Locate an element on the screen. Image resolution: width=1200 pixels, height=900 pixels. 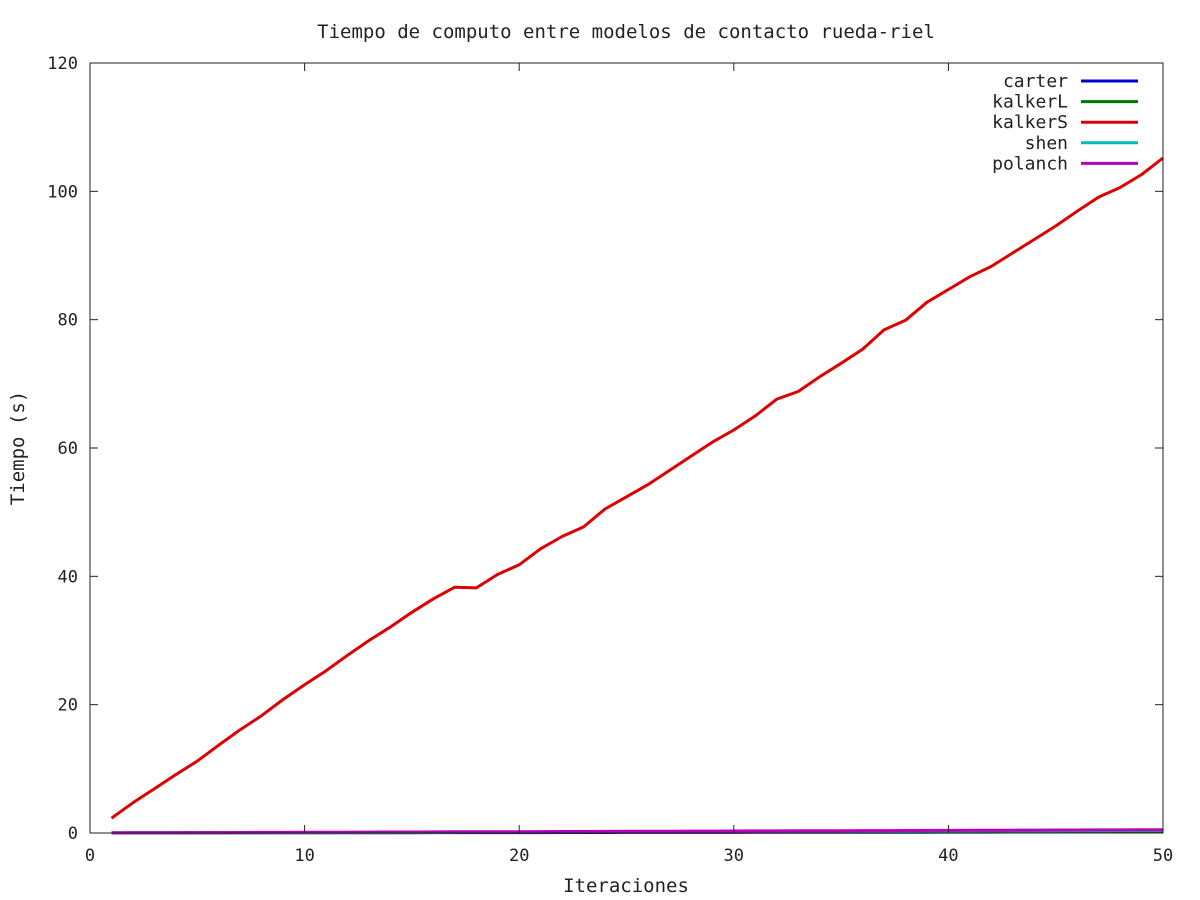
x-axis-label: Iteraciones is located at coordinates (626, 886).